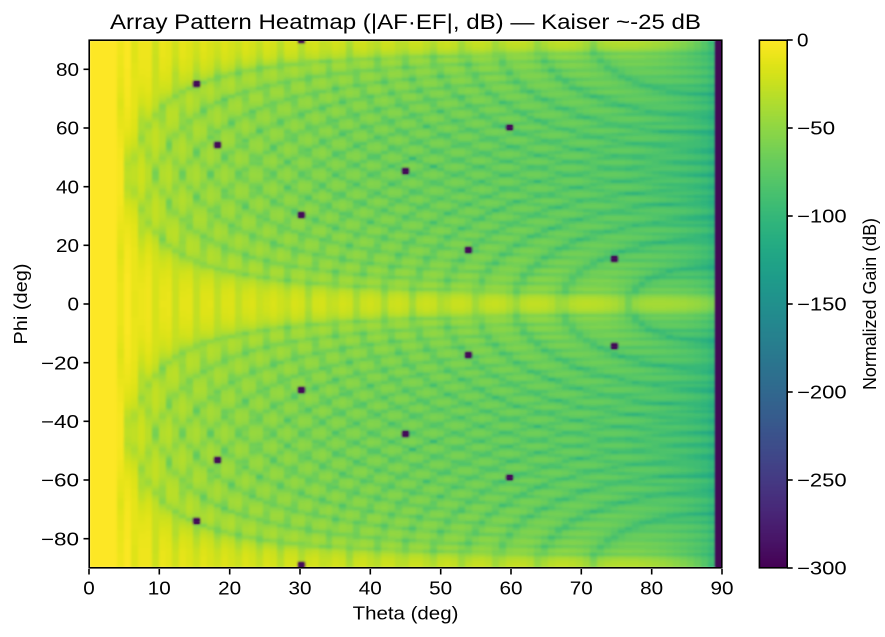 The image size is (885, 637). I want to click on svg-text: 50, so click(440, 589).